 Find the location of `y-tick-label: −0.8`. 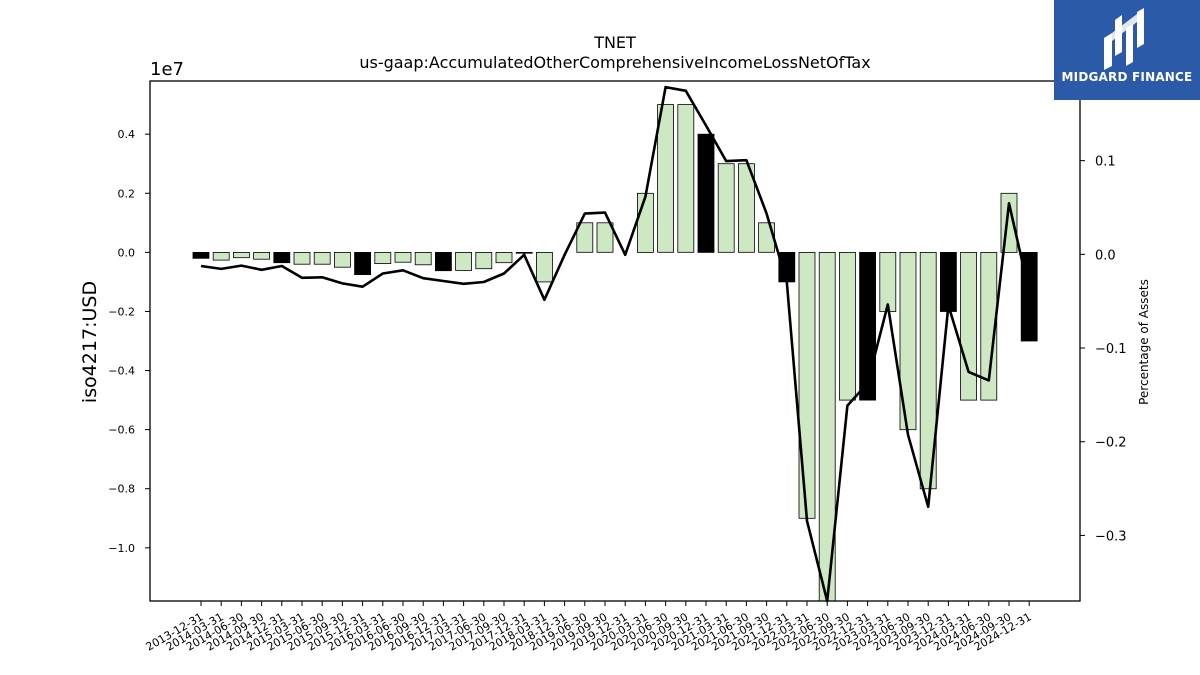

y-tick-label: −0.8 is located at coordinates (121, 489).